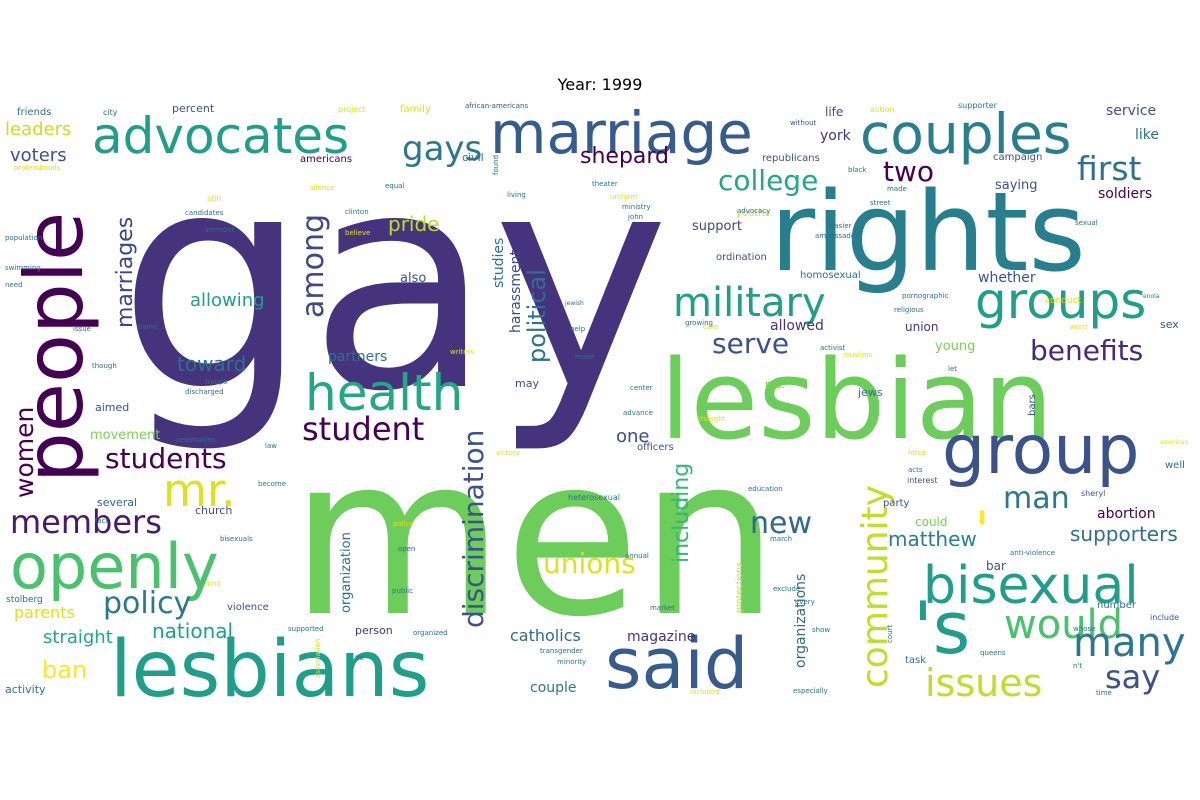  What do you see at coordinates (897, 189) in the screenshot?
I see `cloud-word: made` at bounding box center [897, 189].